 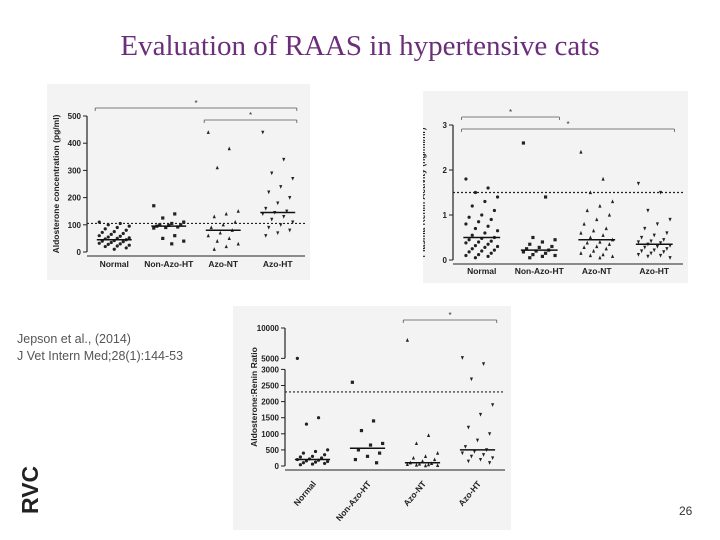 What do you see at coordinates (540, 271) in the screenshot?
I see `x-tick-label: Non-Azo-HT` at bounding box center [540, 271].